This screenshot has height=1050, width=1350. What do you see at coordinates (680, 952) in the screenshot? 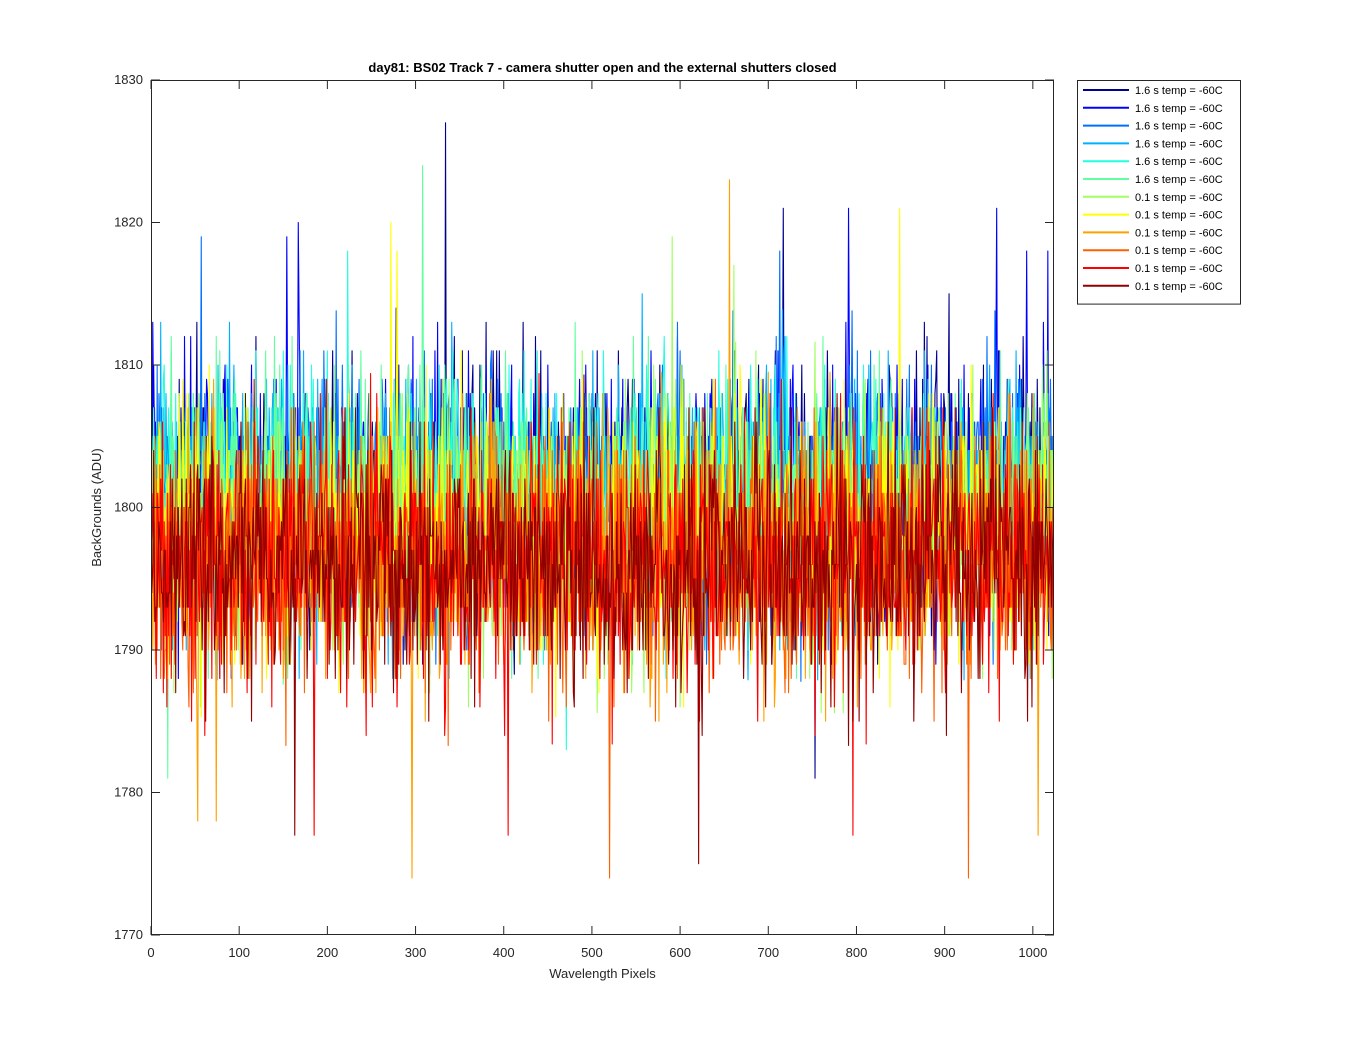
I see `x-tick-label: 600` at bounding box center [680, 952].